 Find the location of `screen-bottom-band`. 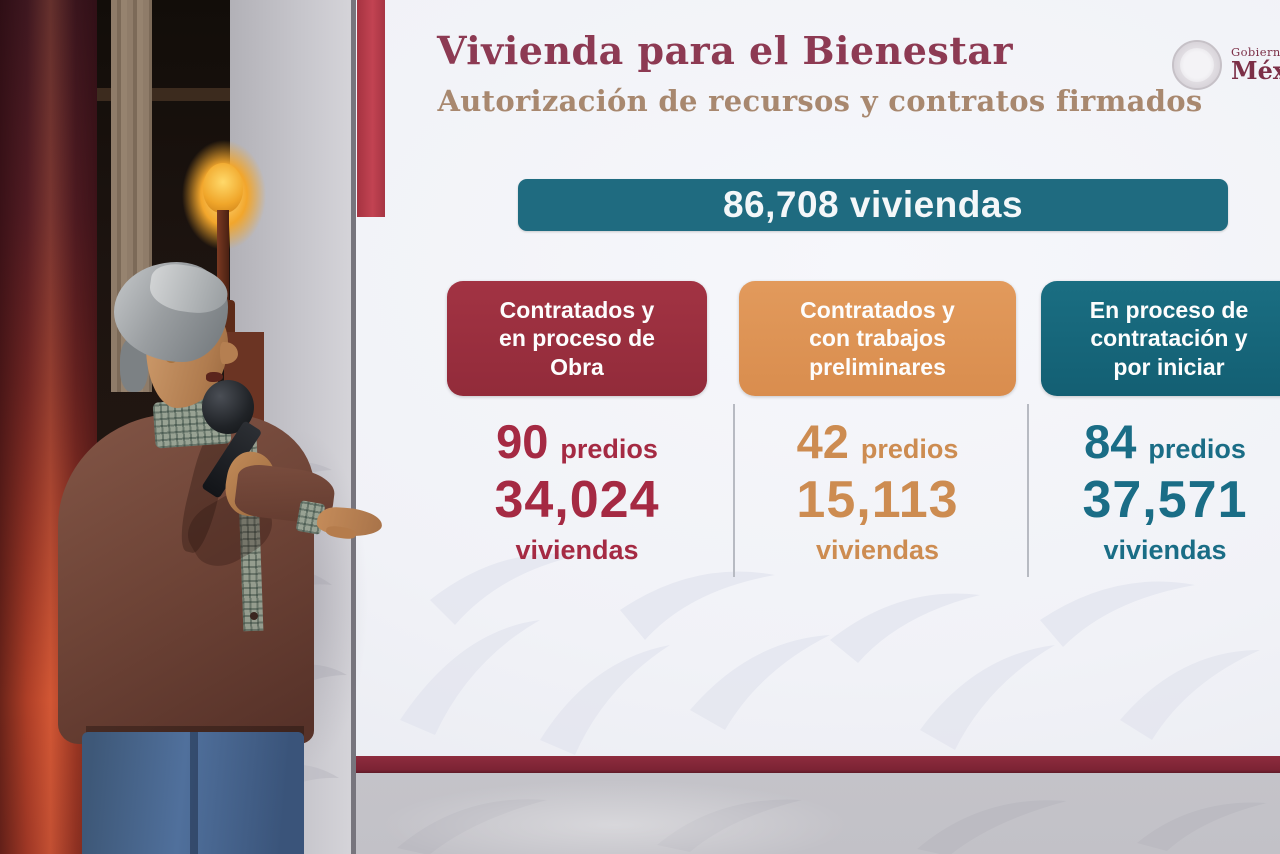

screen-bottom-band is located at coordinates (818, 764).